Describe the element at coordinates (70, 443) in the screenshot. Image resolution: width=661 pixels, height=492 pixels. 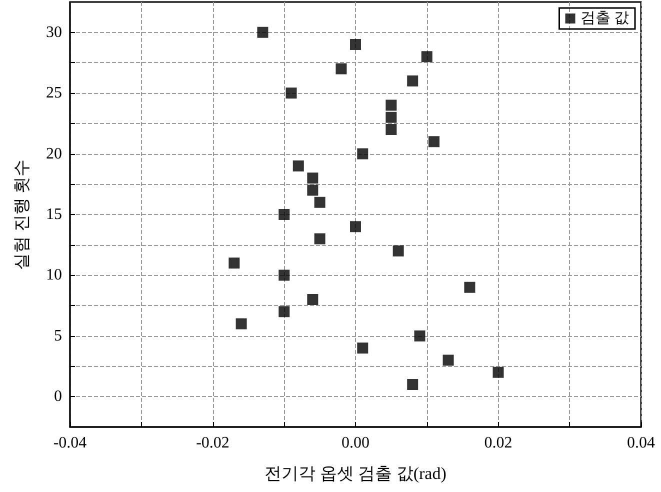
I see `x-tick-label: -0.04` at that location.